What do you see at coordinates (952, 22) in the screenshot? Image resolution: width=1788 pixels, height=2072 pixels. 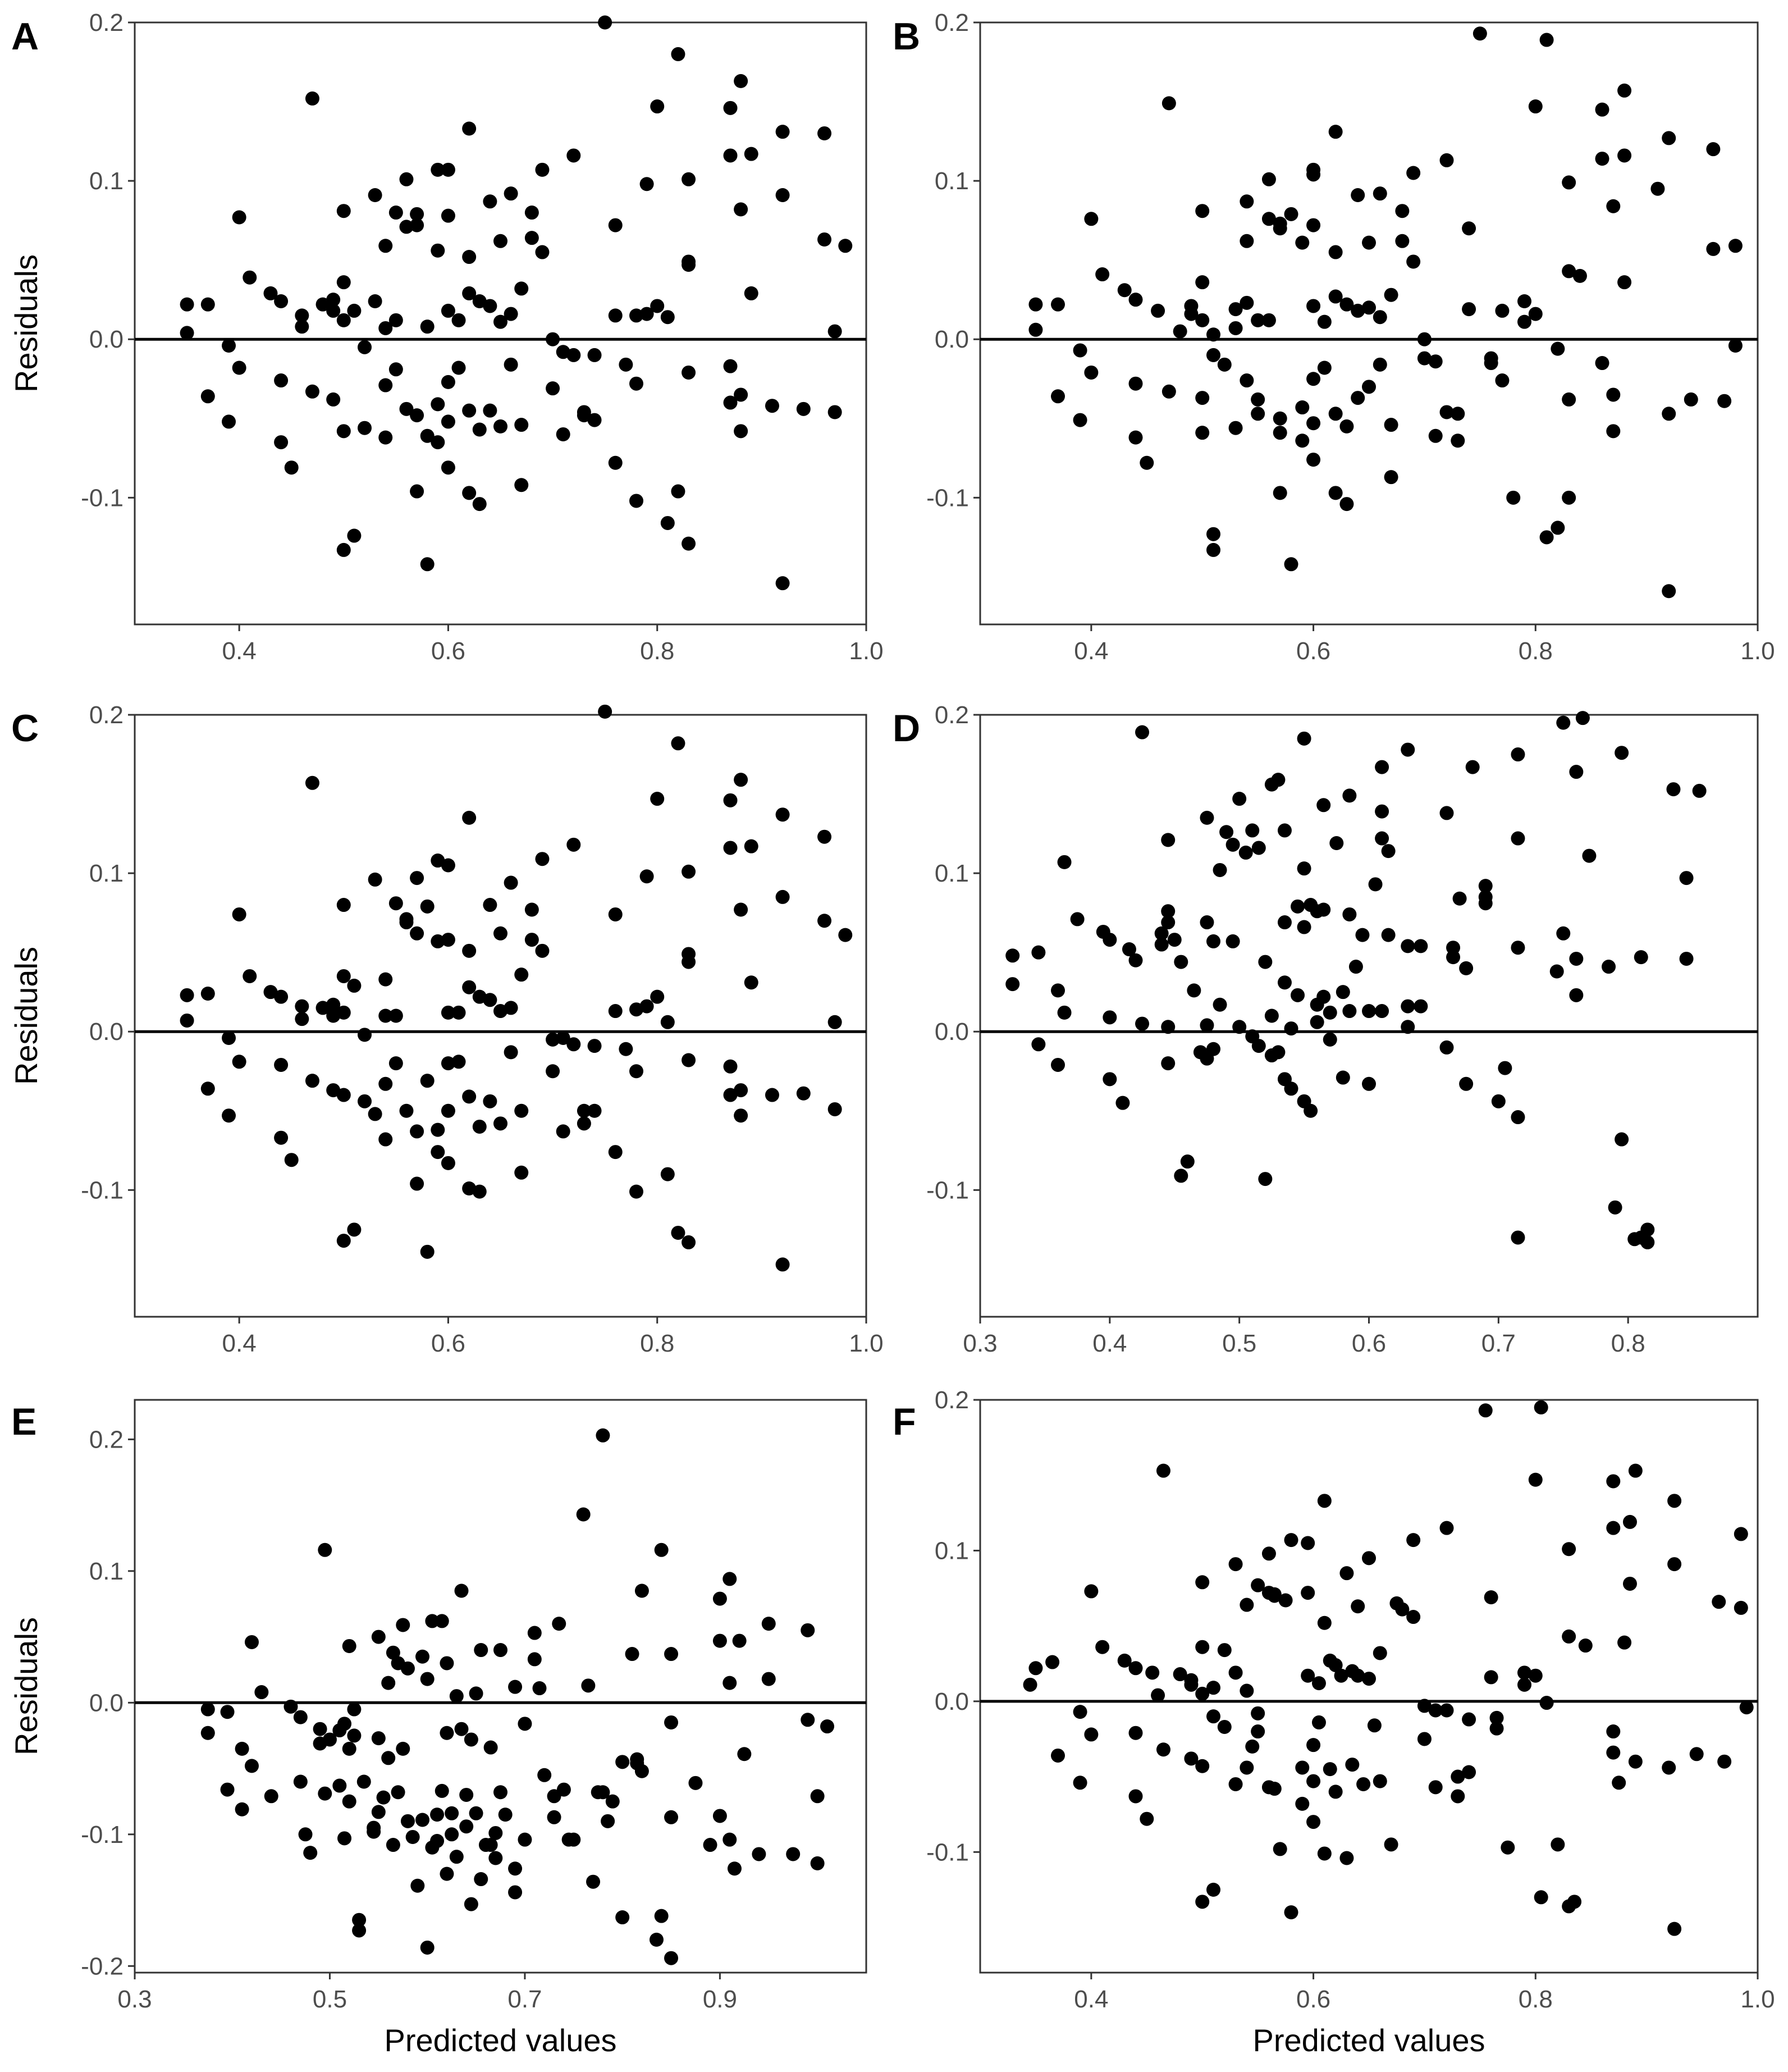 I see `y-tick-label: 0.2` at bounding box center [952, 22].